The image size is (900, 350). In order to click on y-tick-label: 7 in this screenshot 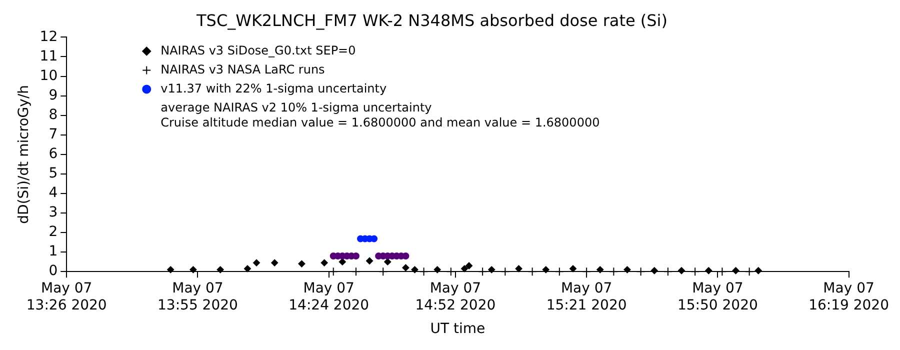, I will do `click(53, 134)`.